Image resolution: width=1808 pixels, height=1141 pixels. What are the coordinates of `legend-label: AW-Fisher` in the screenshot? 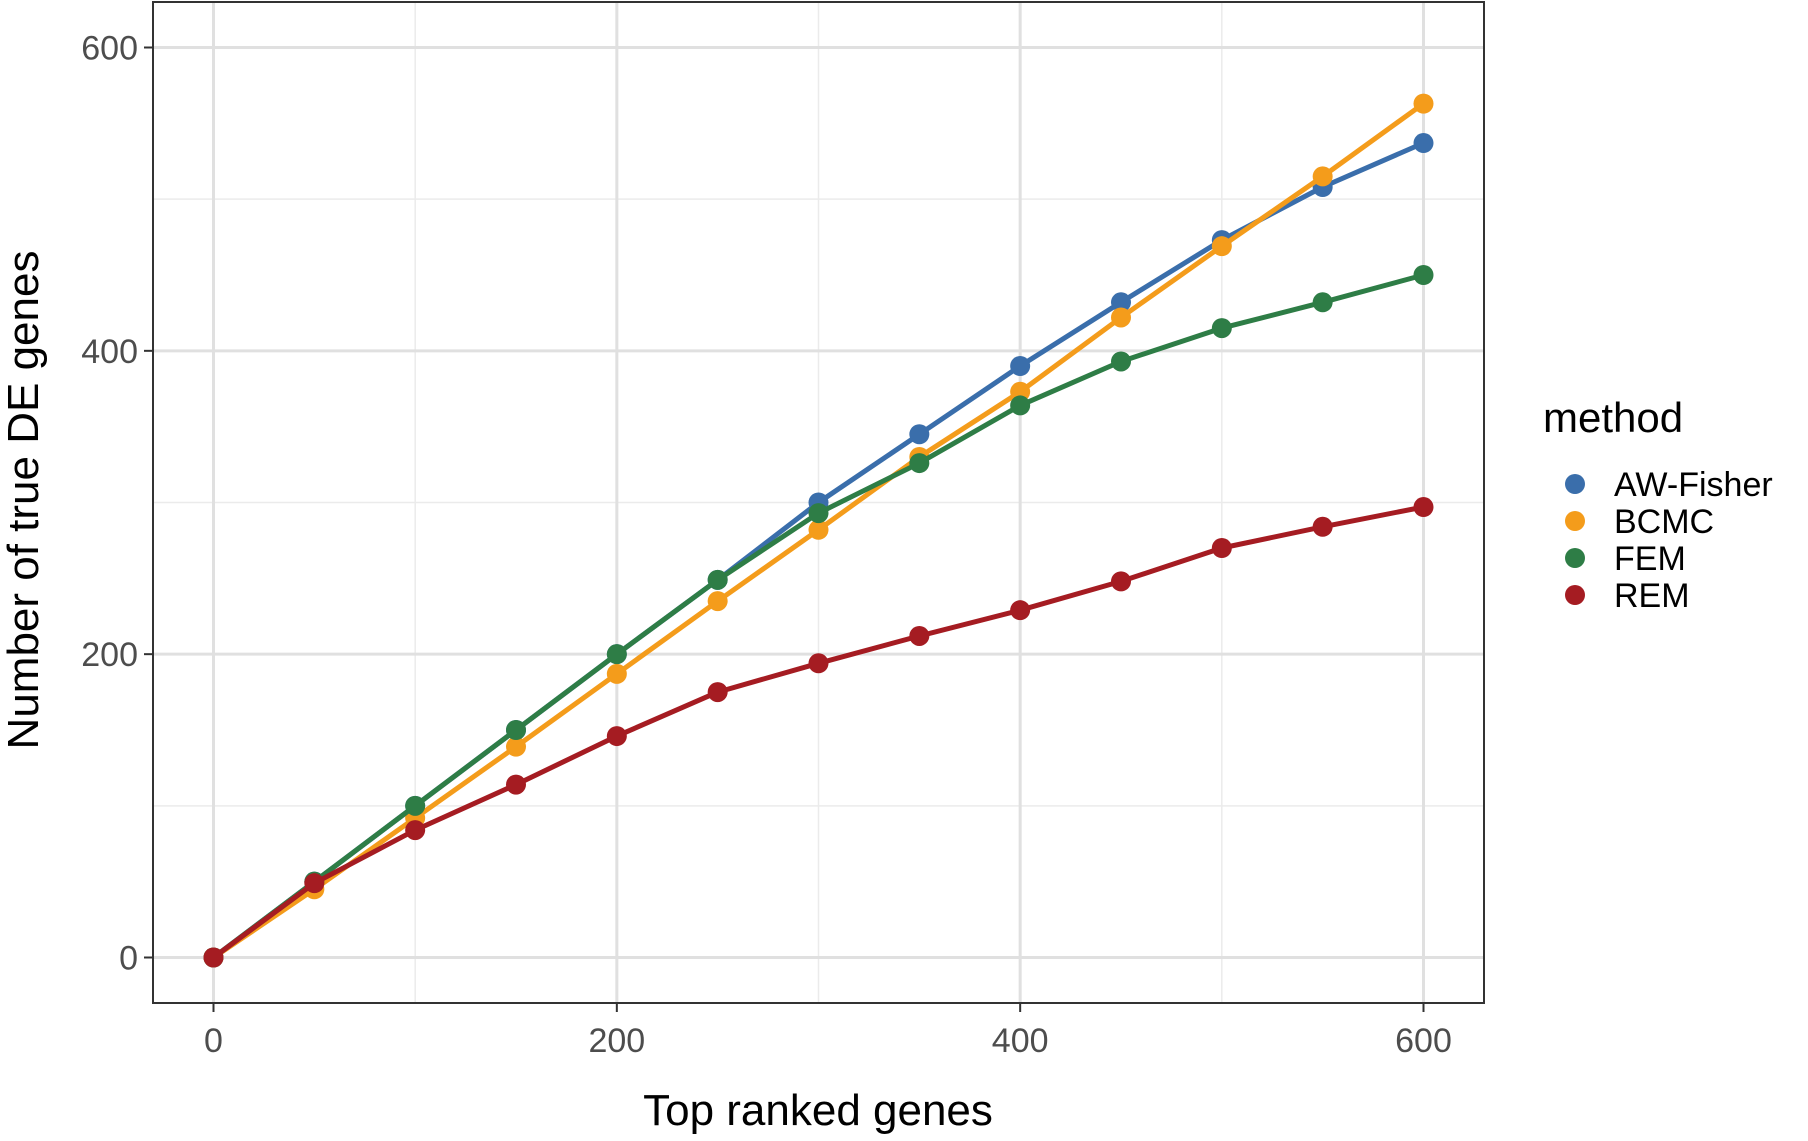 It's located at (1693, 485).